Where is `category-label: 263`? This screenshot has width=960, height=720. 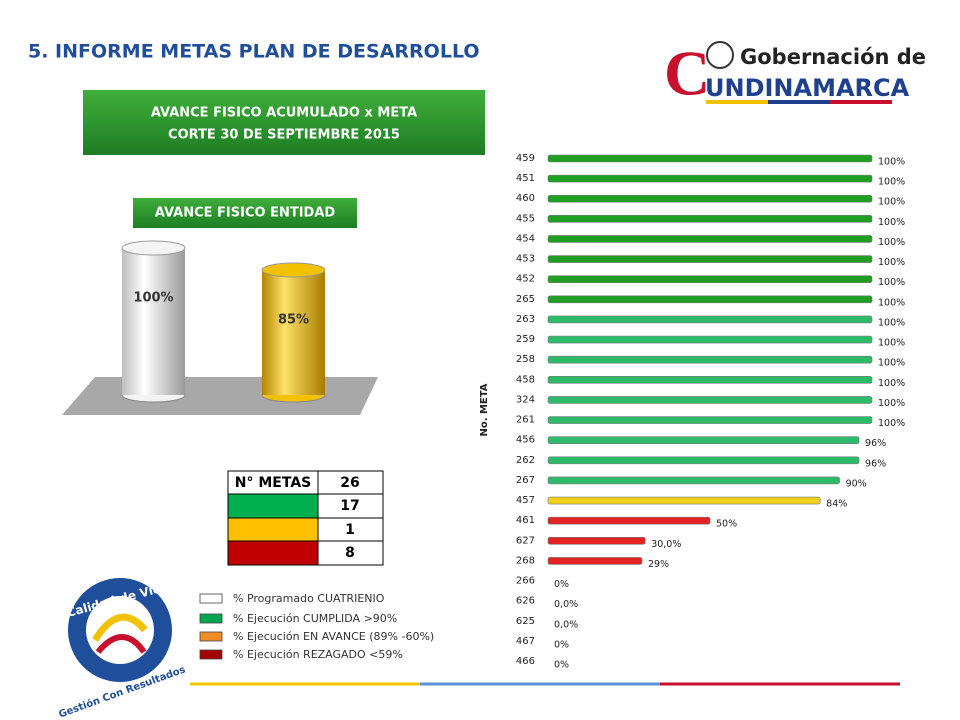 category-label: 263 is located at coordinates (525, 319).